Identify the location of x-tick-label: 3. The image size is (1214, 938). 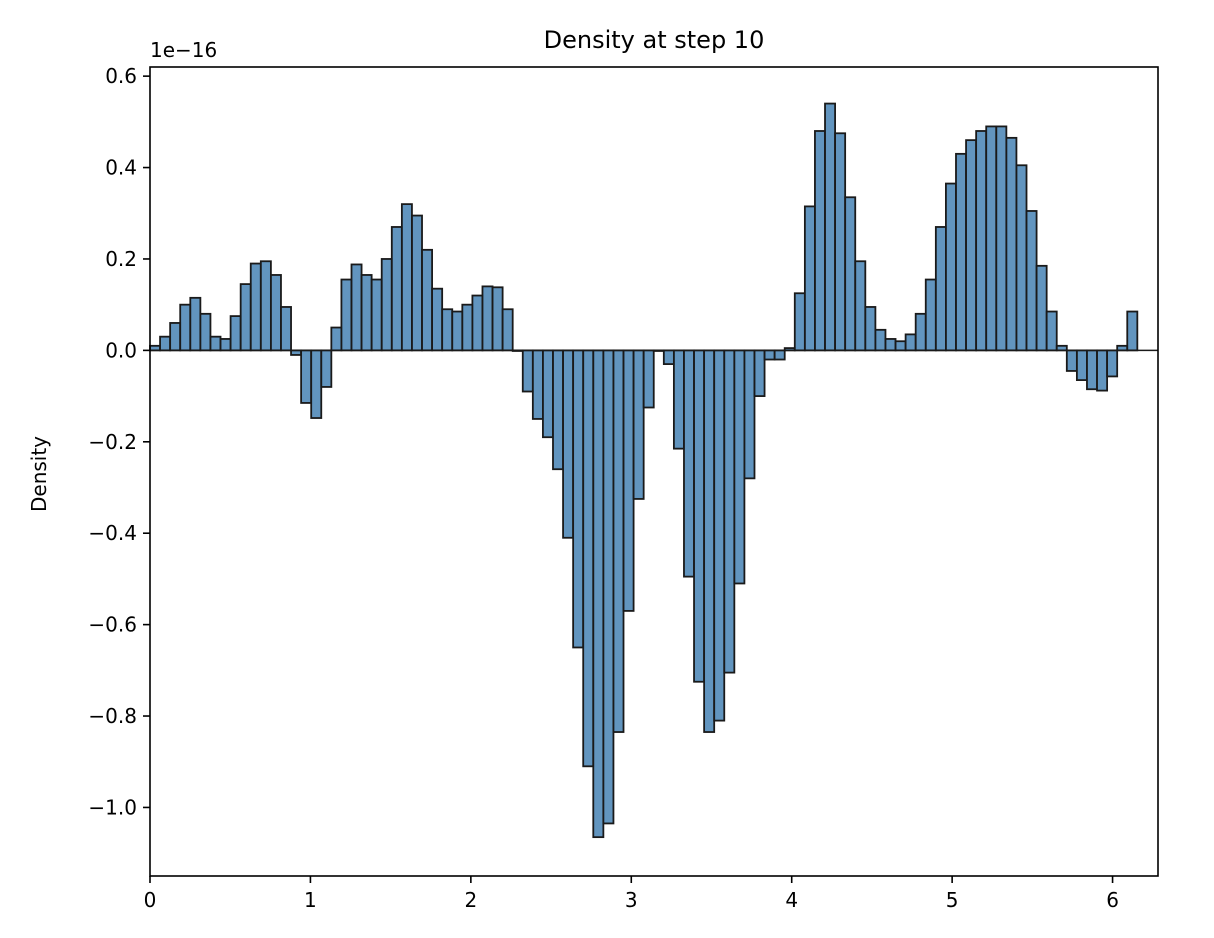
(631, 900).